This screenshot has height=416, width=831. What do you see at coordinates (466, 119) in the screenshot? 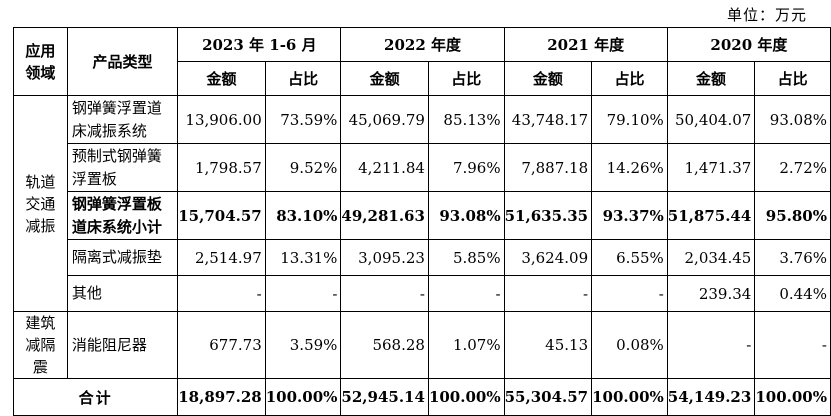
I see `cell-ratio: 85.13%` at bounding box center [466, 119].